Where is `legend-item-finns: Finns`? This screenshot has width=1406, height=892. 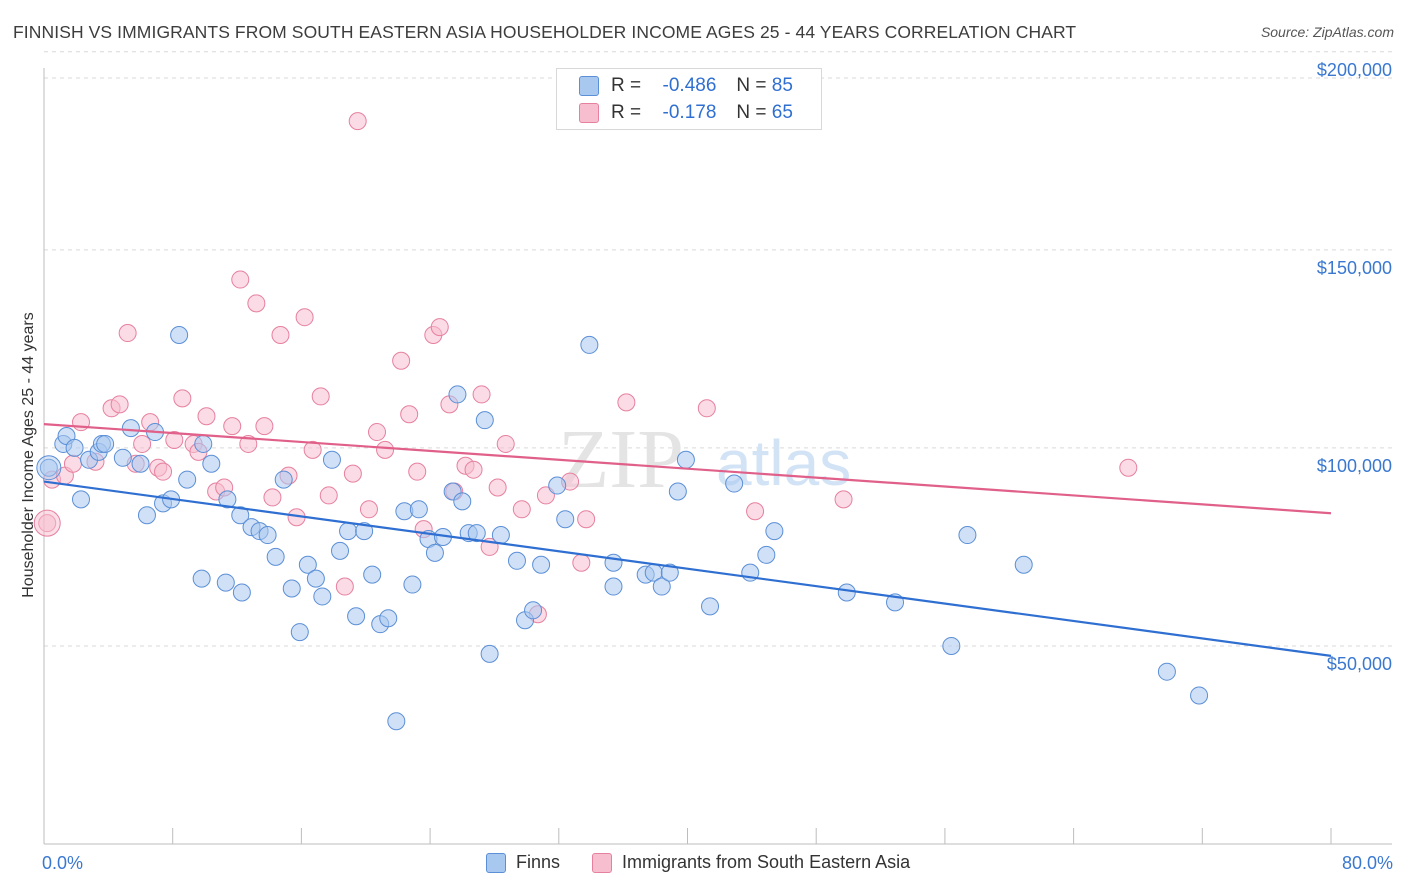 legend-item-finns: Finns is located at coordinates (523, 862).